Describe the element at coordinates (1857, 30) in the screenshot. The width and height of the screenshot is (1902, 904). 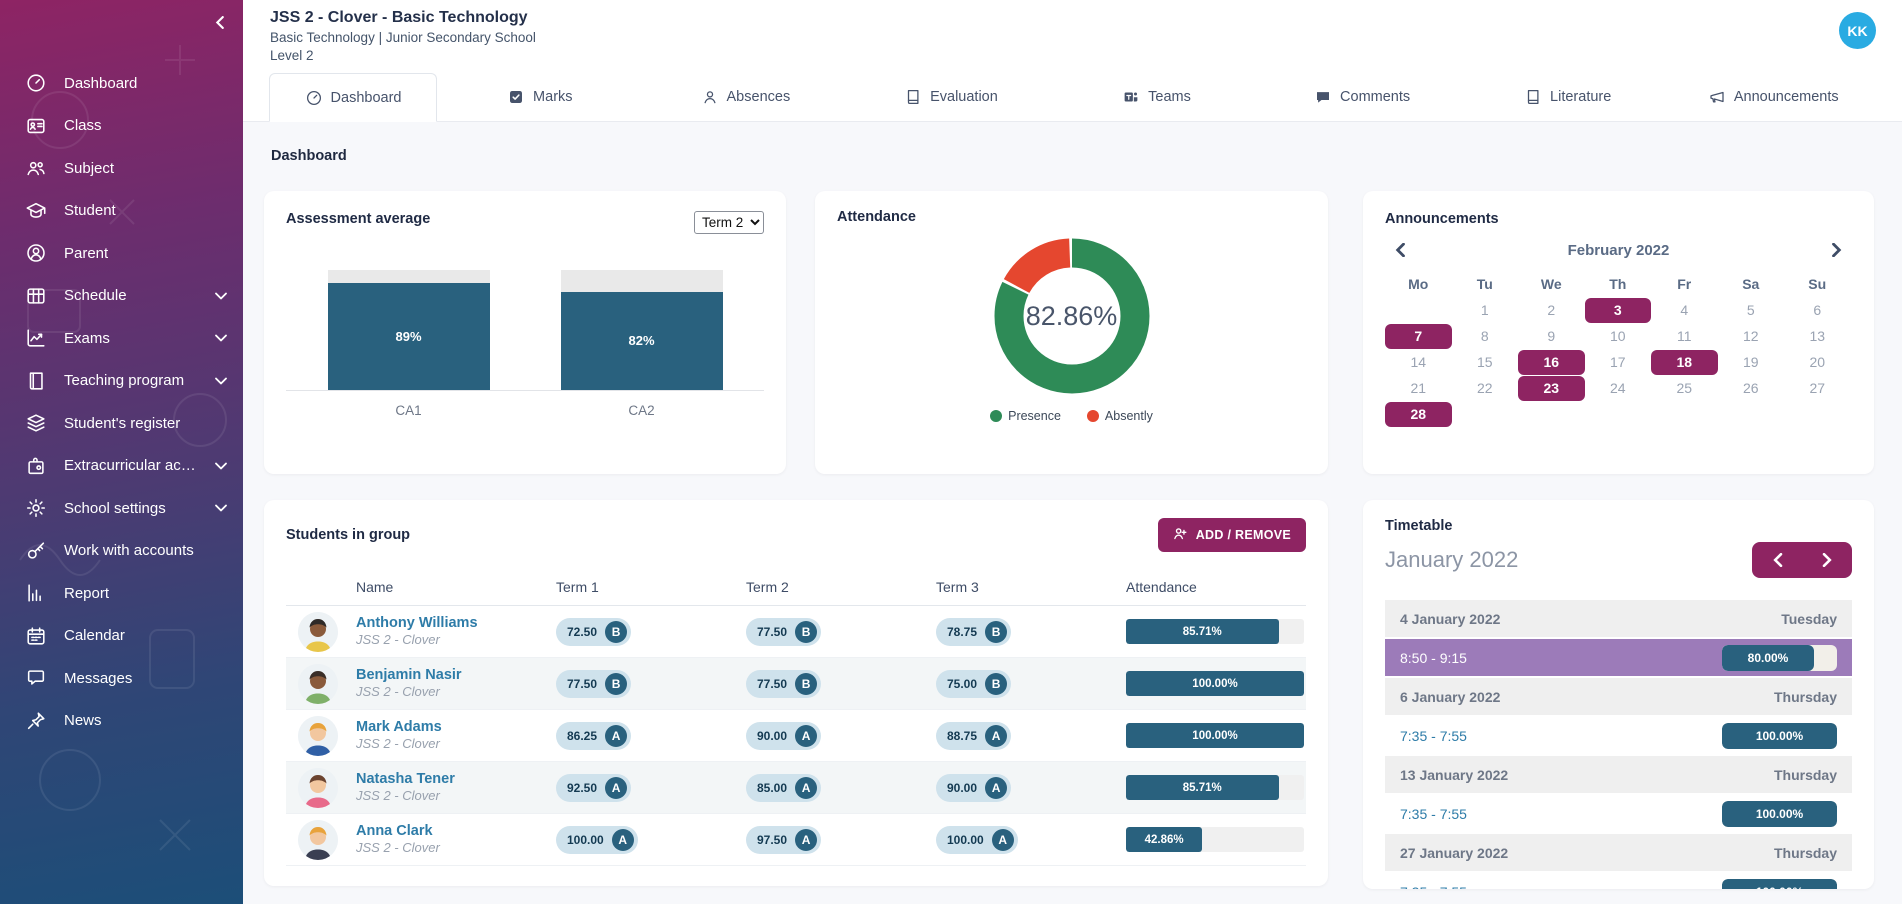
I see `user-avatar: KK` at that location.